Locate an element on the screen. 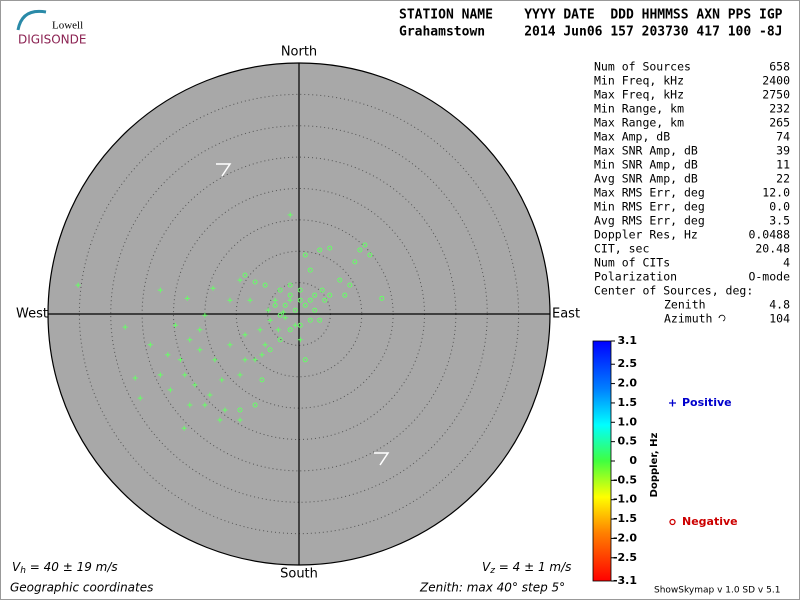  vz-note: Vz = 4 ± 1 m/s is located at coordinates (526, 568).